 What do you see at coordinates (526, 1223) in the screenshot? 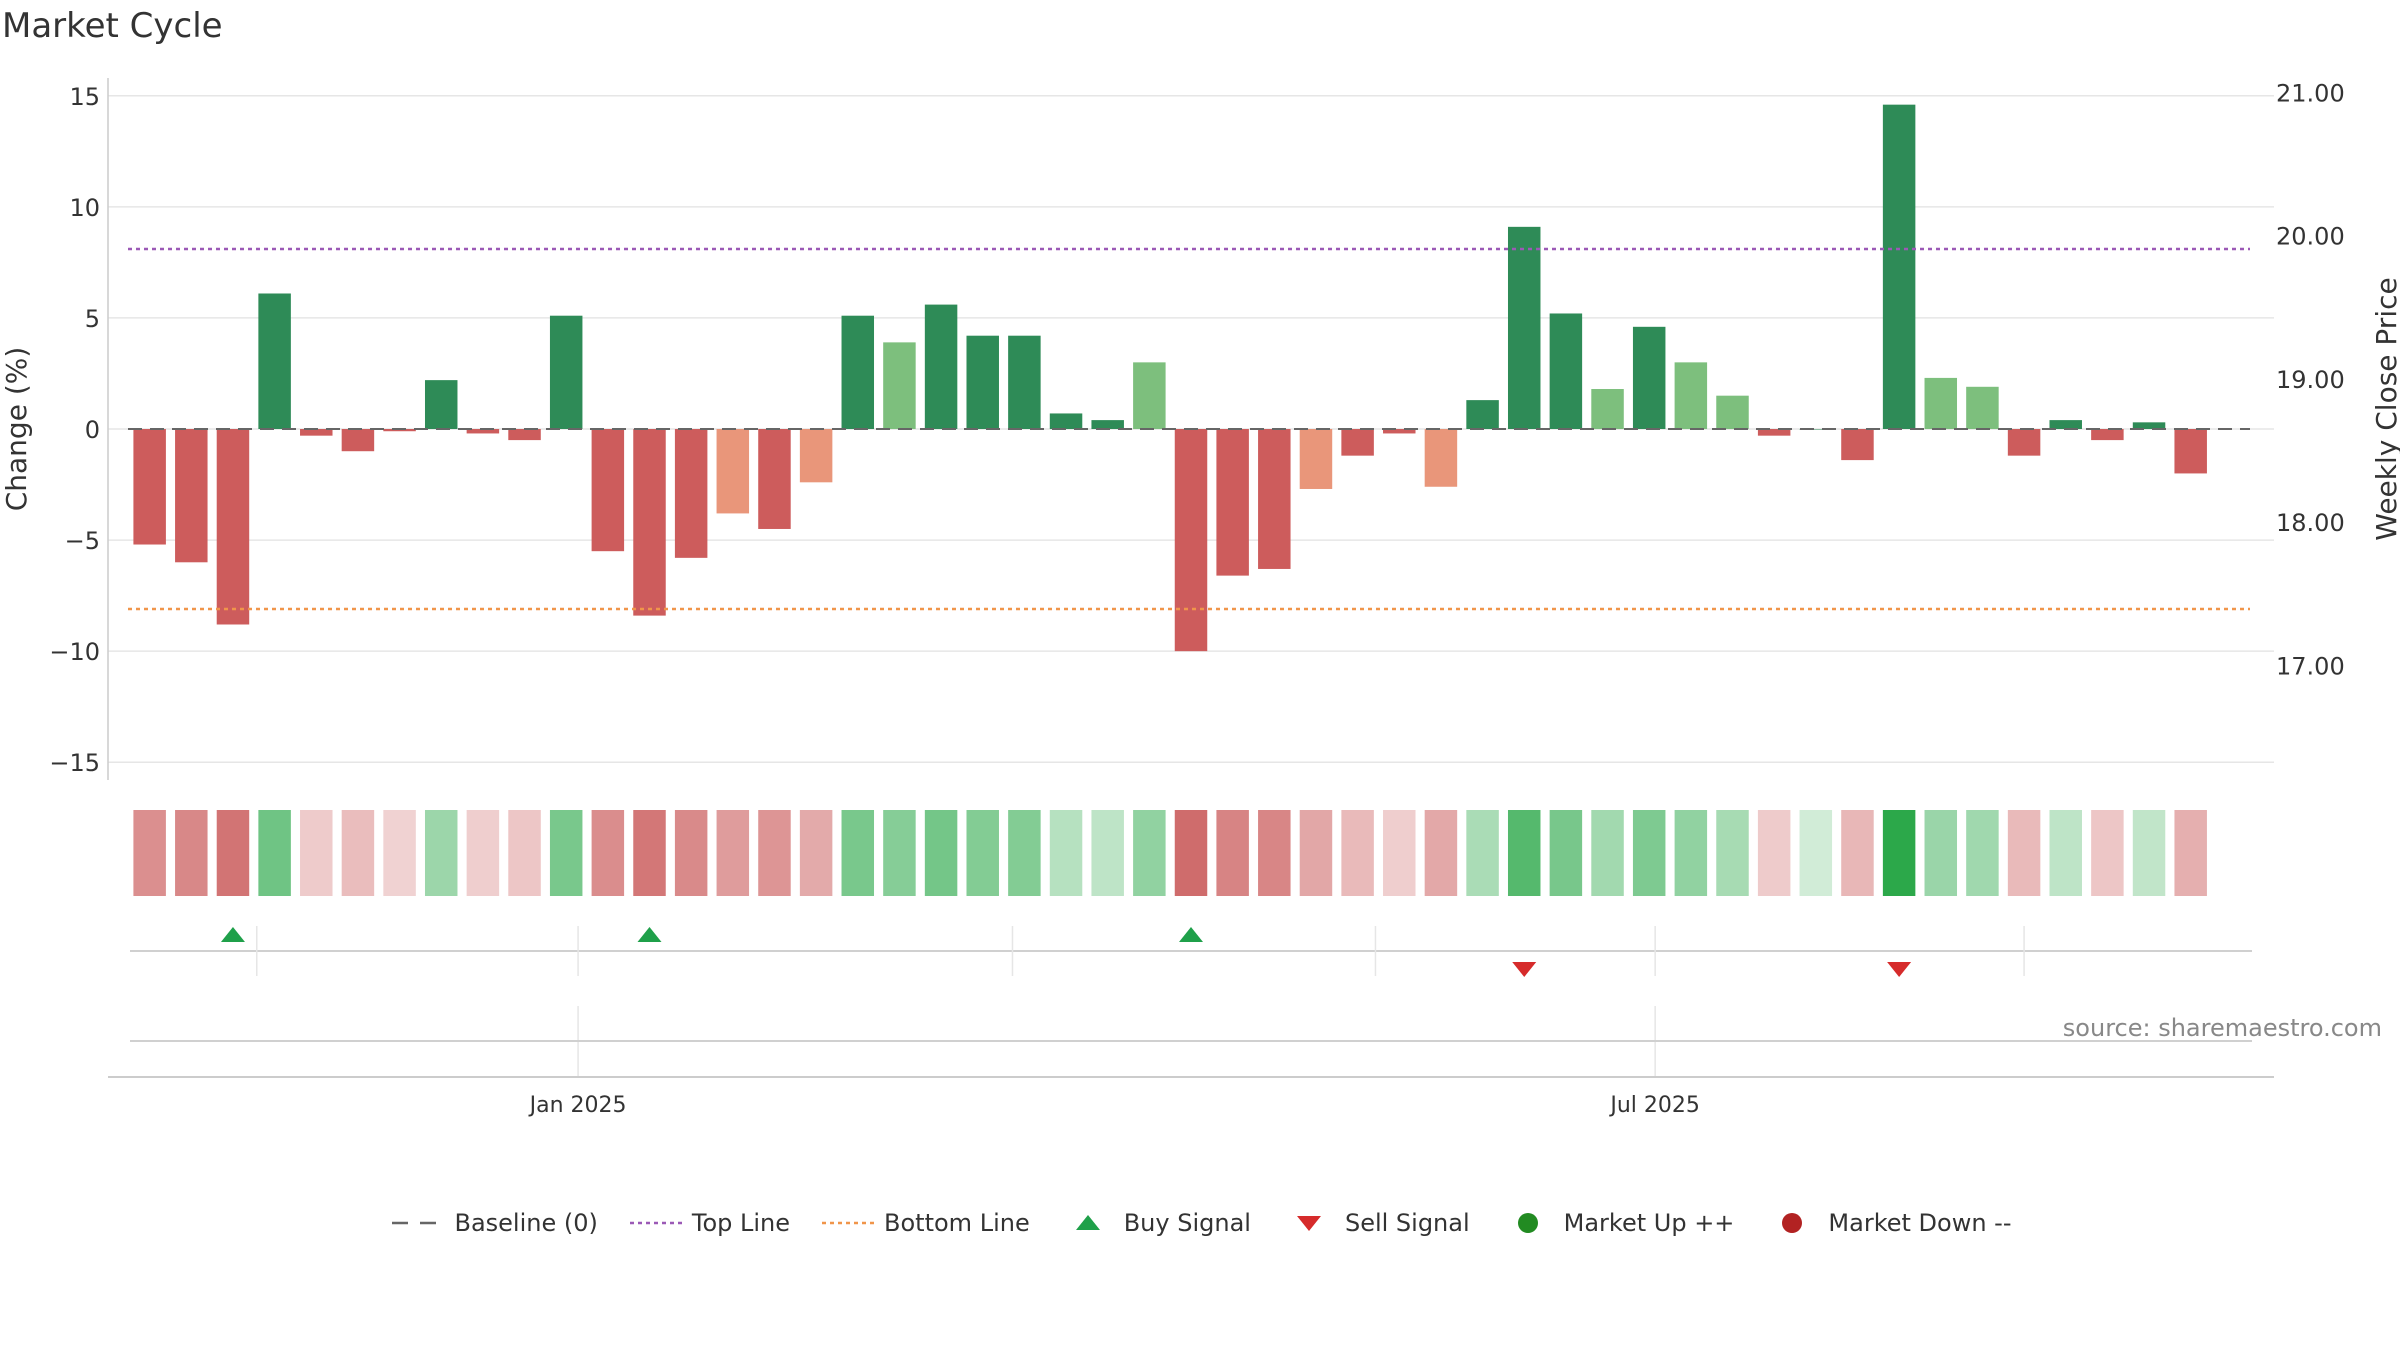
I see `legend-label: Baseline (0)` at bounding box center [526, 1223].